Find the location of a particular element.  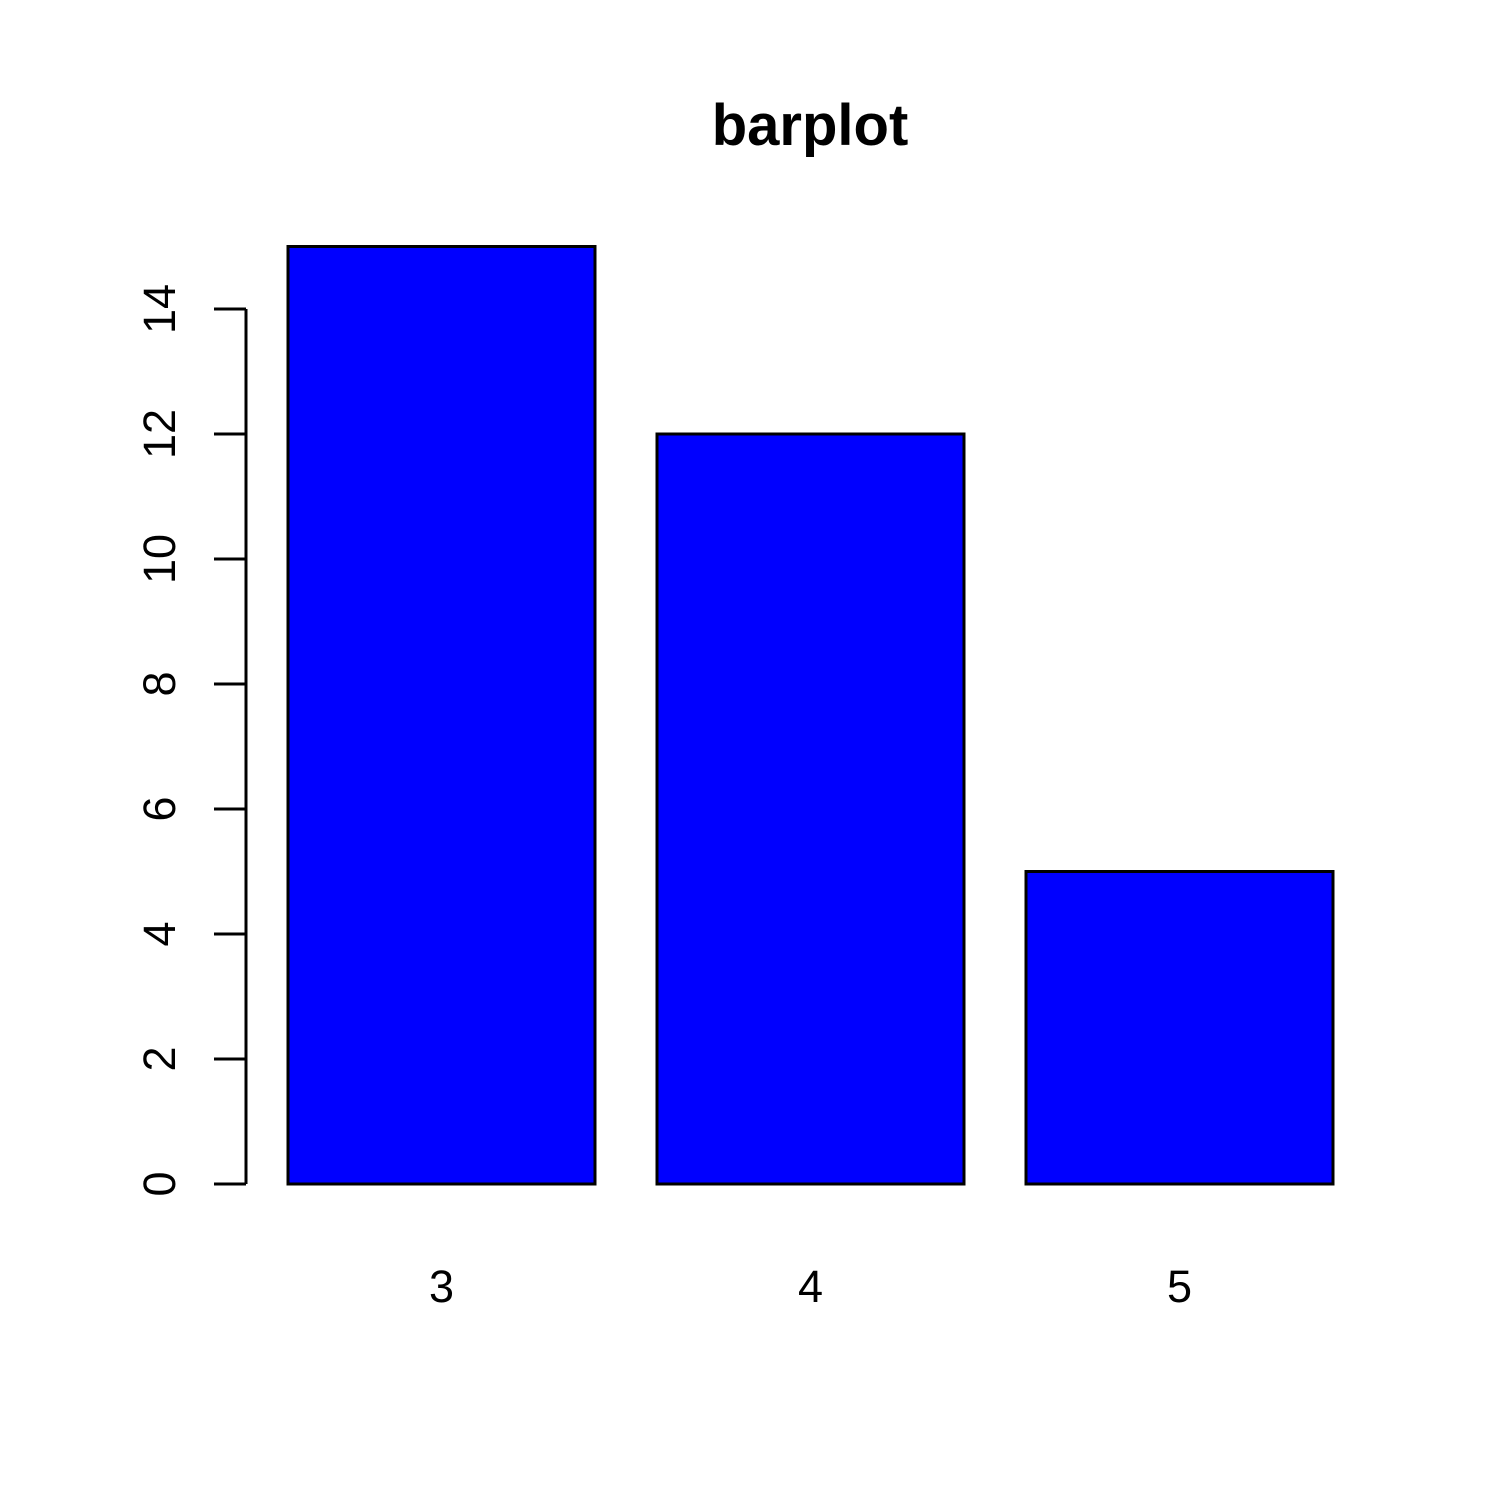

y-tick-label-14: 14 is located at coordinates (159, 309).